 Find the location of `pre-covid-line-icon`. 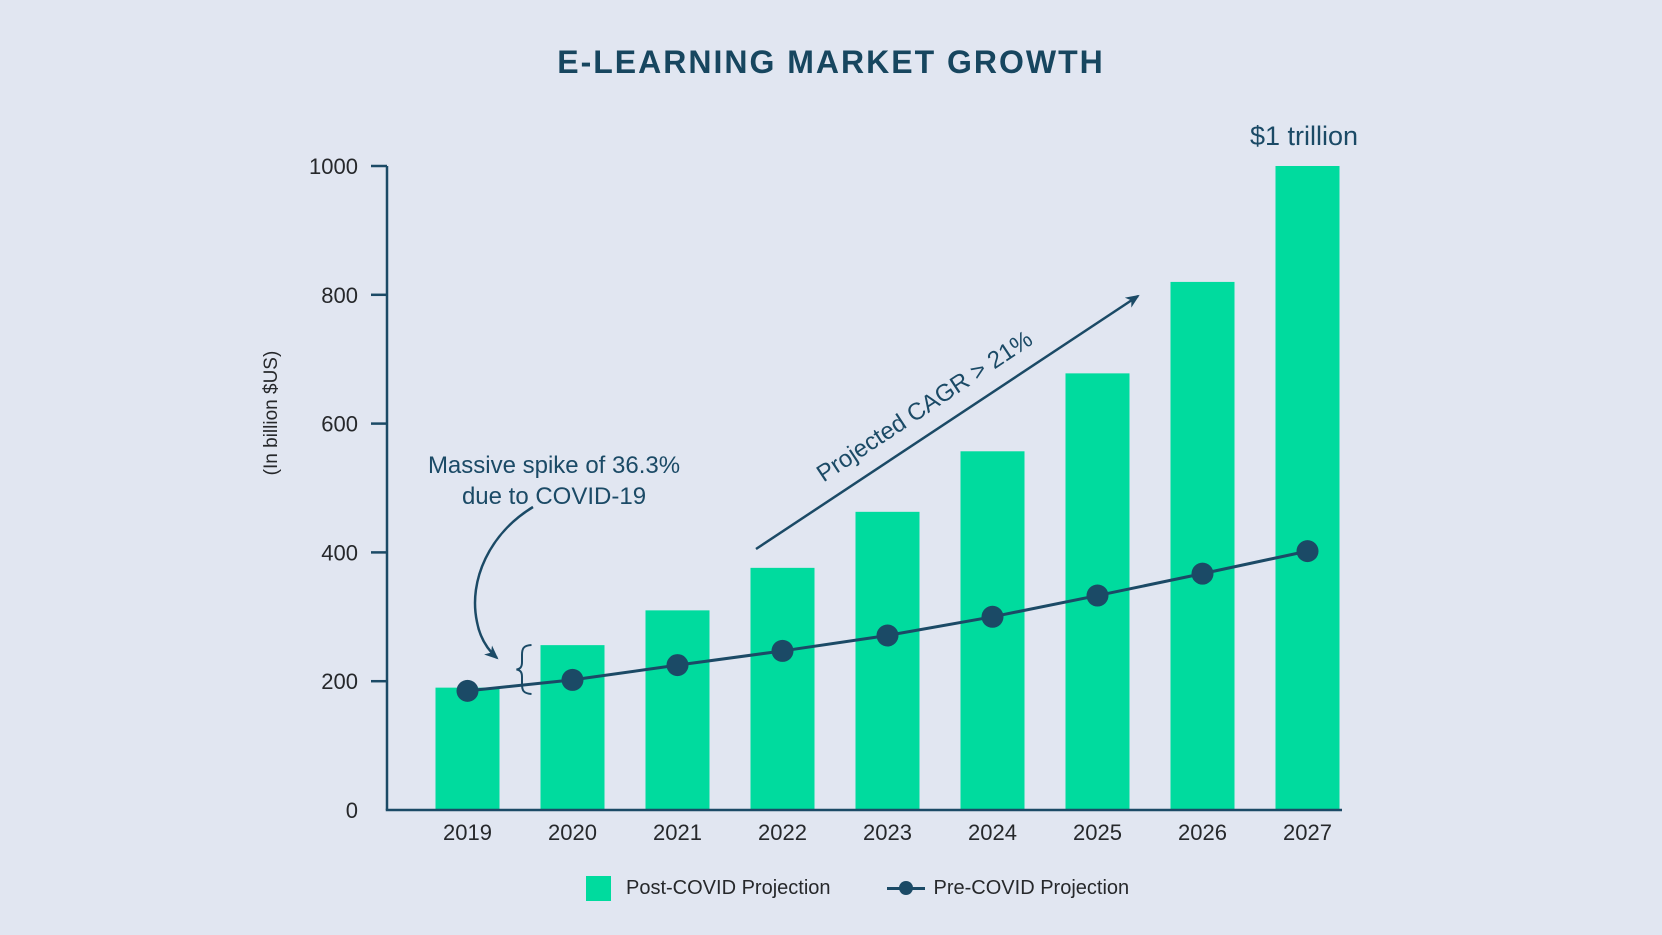

pre-covid-line-icon is located at coordinates (905, 888).